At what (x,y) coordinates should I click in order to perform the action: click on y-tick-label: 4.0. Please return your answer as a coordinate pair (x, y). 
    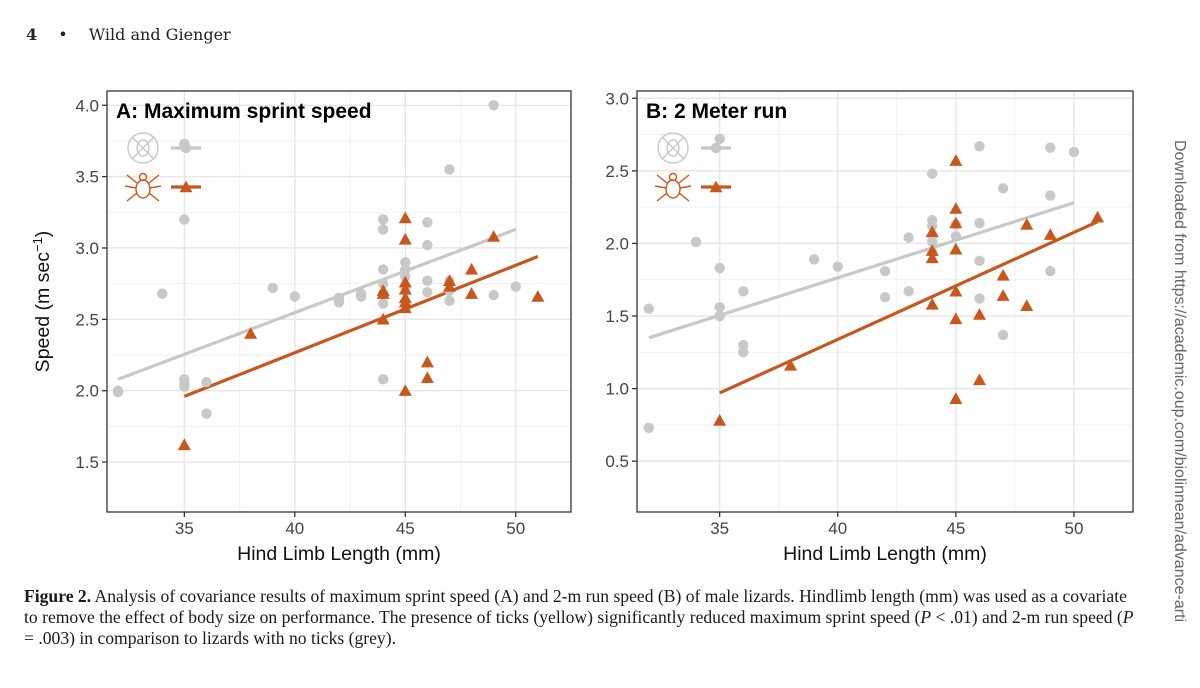
    Looking at the image, I should click on (87, 105).